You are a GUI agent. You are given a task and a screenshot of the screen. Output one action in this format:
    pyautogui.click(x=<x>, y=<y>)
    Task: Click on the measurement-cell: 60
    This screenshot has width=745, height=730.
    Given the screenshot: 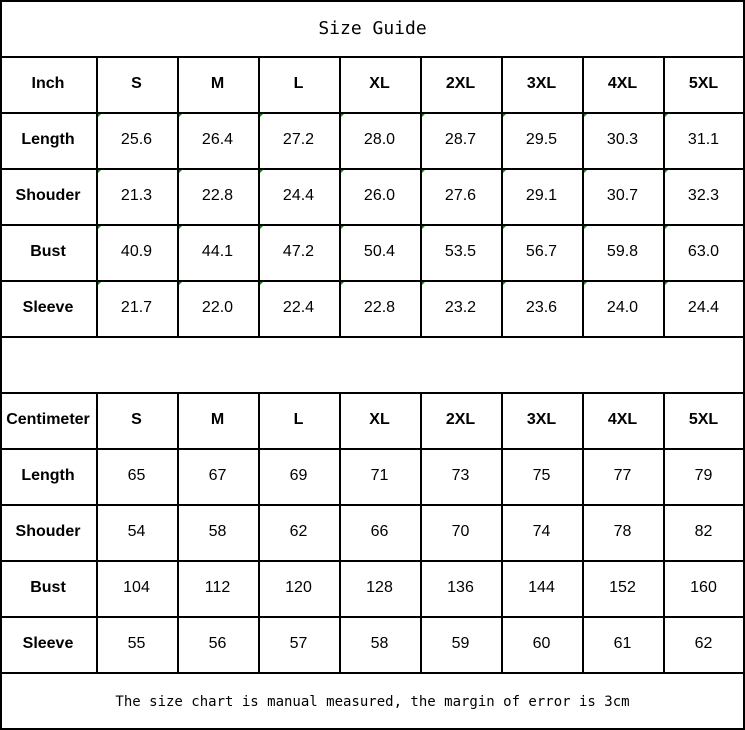 What is the action you would take?
    pyautogui.click(x=541, y=643)
    